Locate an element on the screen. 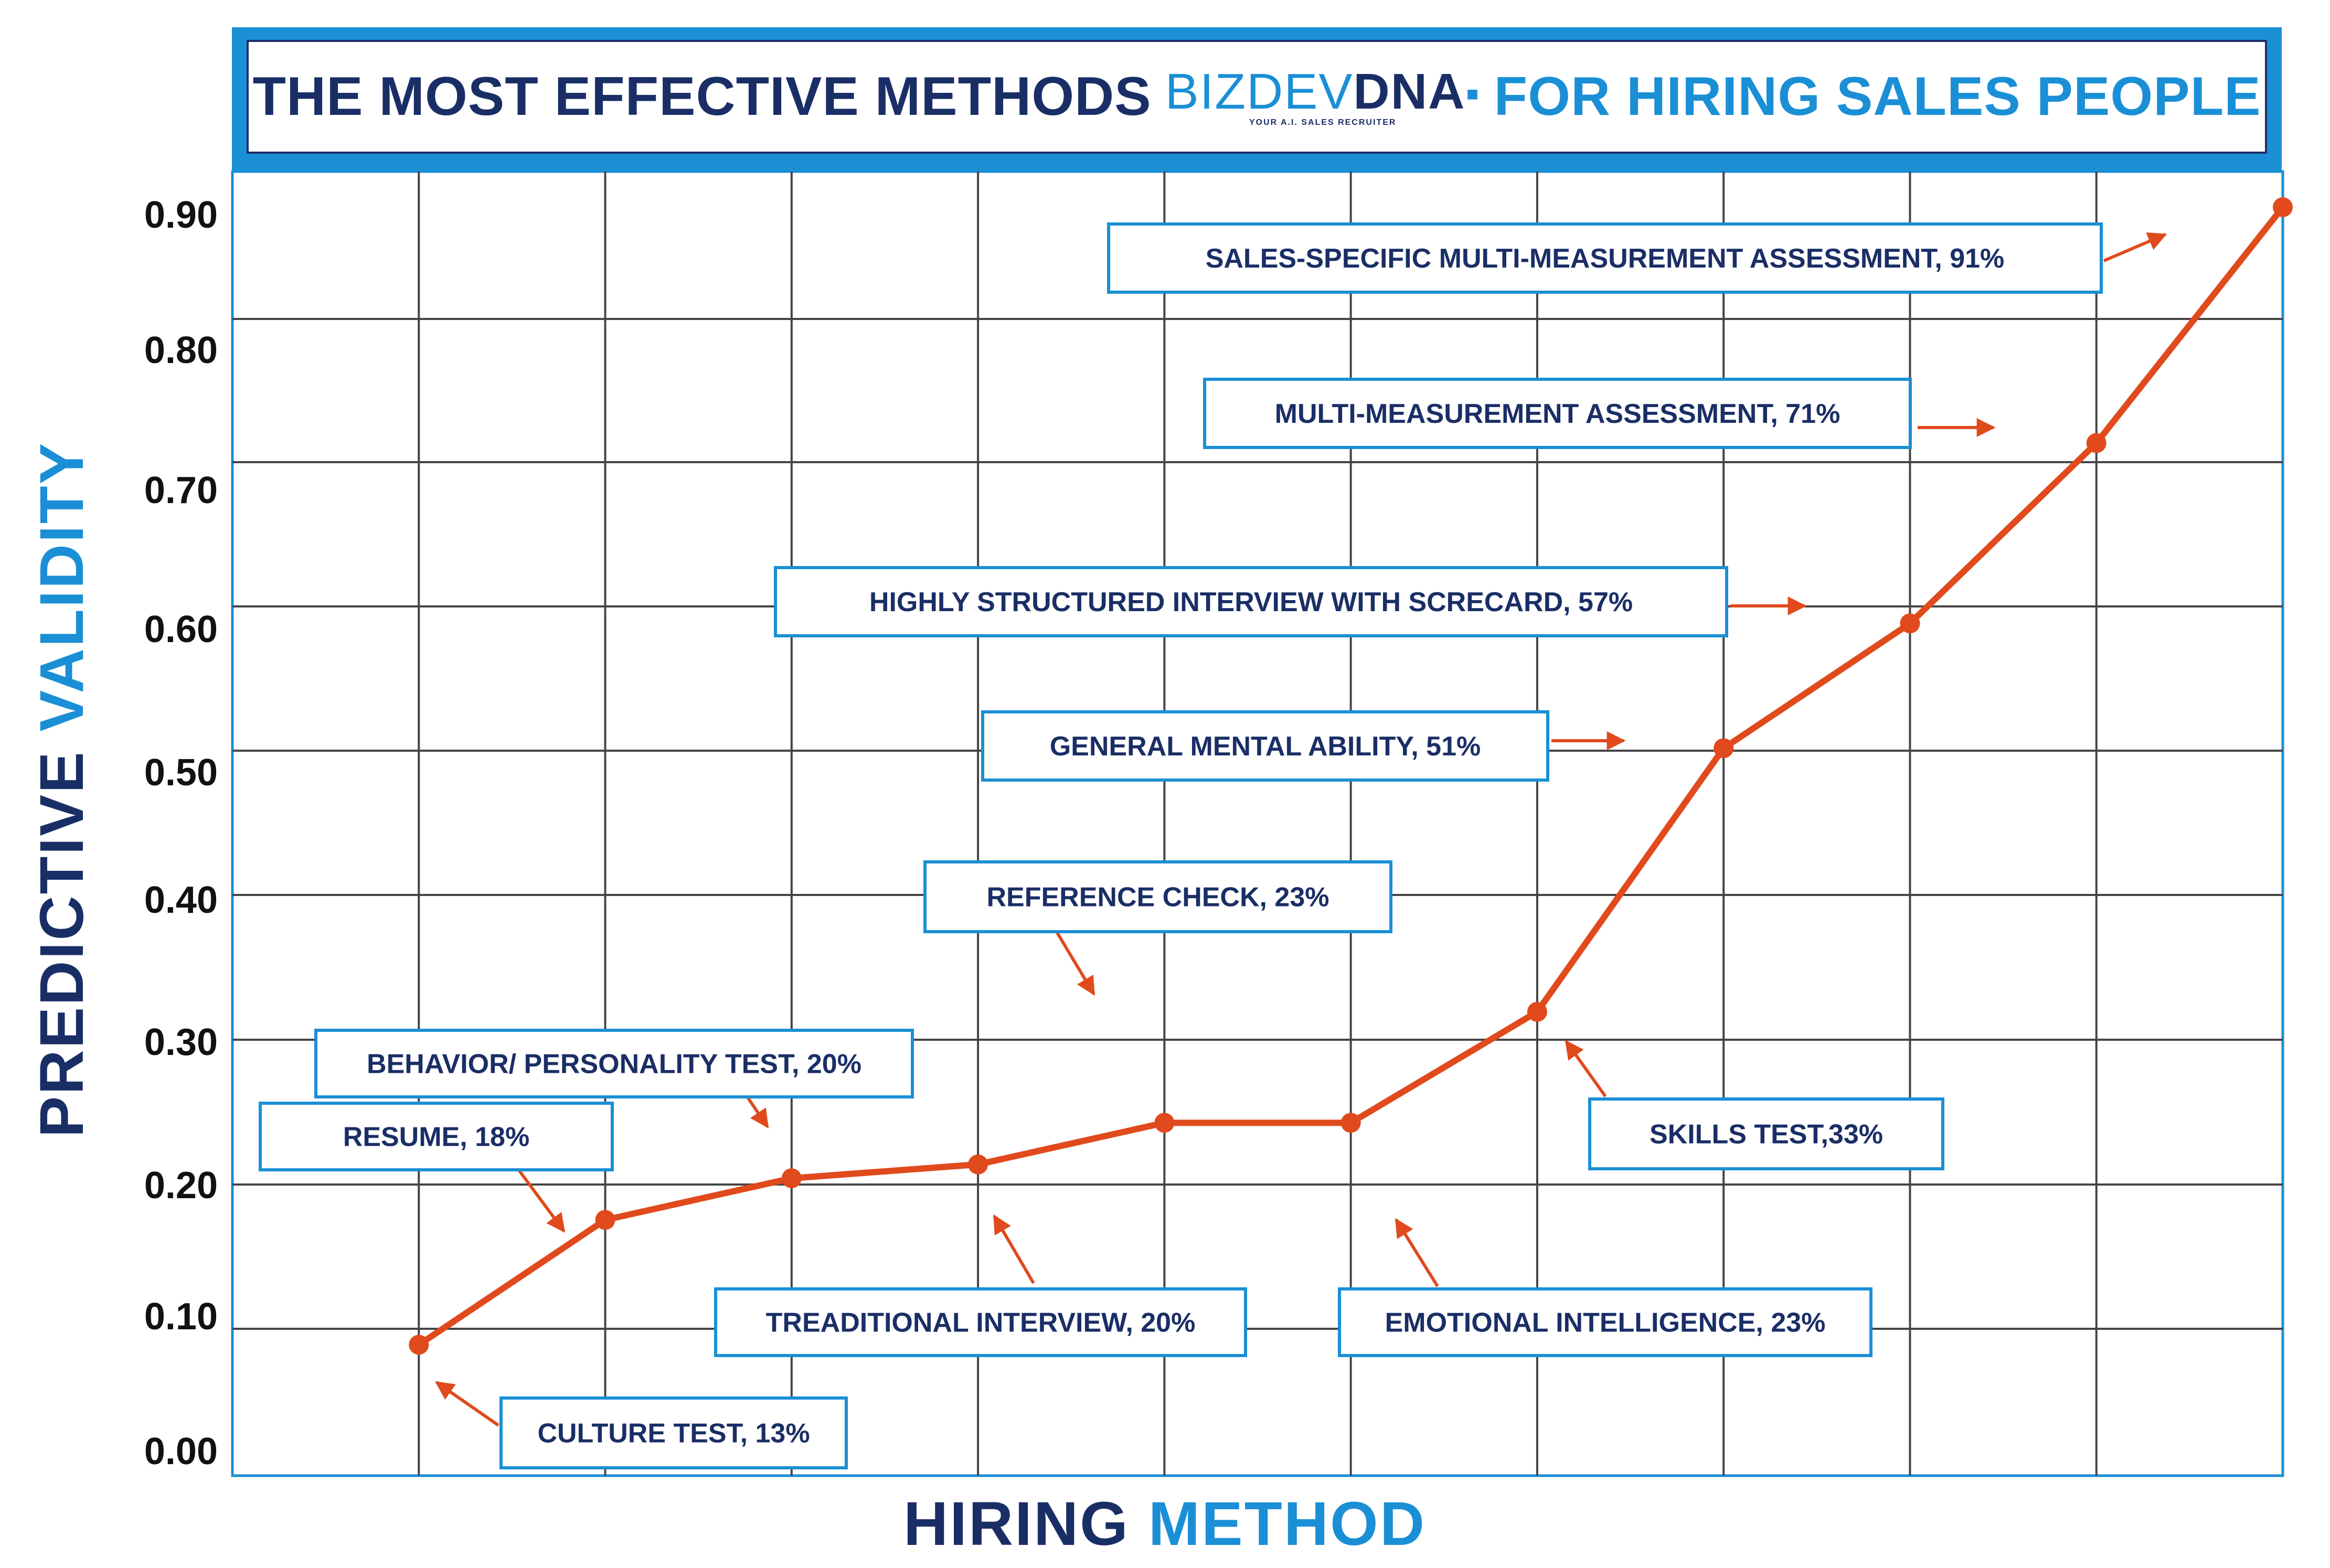 Image resolution: width=2330 pixels, height=1568 pixels. y-axis-title-part1: PREDICTIVE is located at coordinates (62, 943).